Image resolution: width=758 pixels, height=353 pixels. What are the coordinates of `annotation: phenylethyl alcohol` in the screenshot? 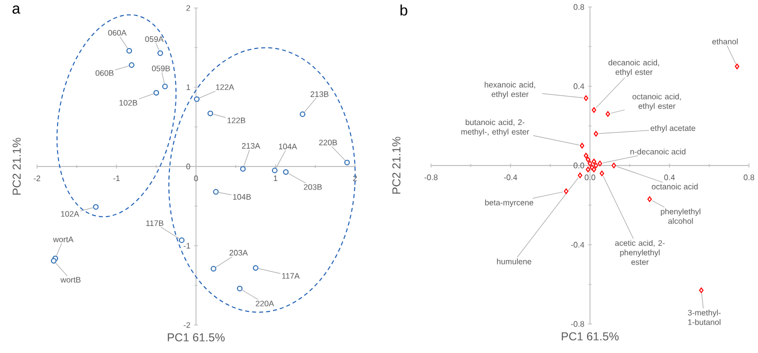 It's located at (680, 216).